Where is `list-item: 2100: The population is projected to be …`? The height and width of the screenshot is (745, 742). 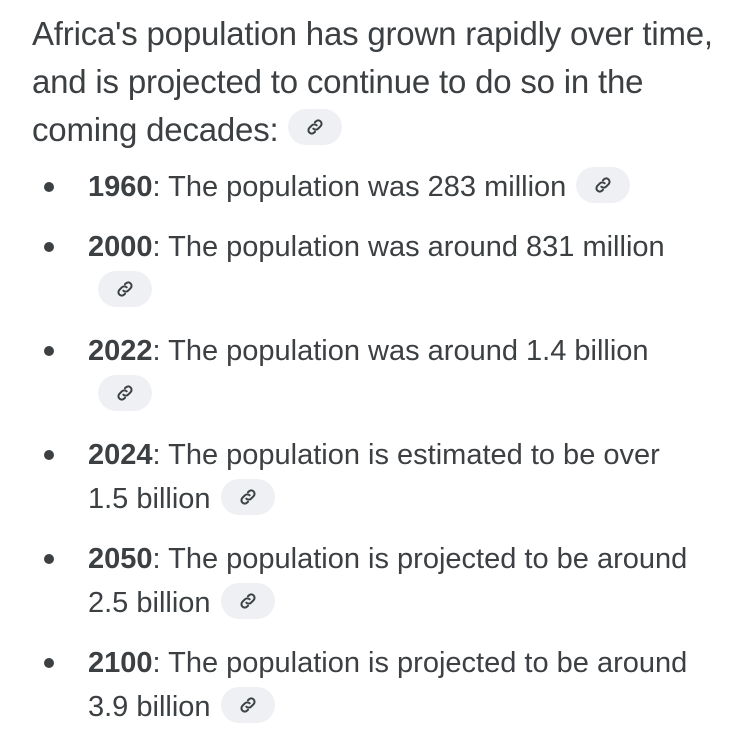 list-item: 2100: The population is projected to be … is located at coordinates (360, 685).